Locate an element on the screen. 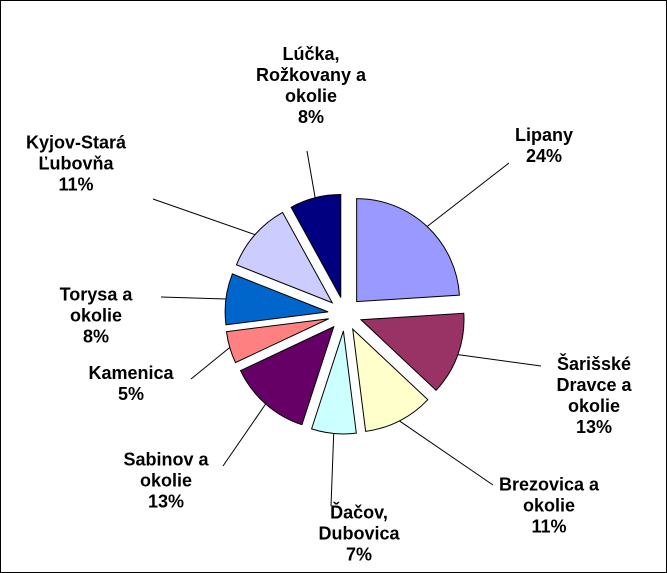 The image size is (667, 573). data-label: Sabinov a okolie 13% is located at coordinates (166, 481).